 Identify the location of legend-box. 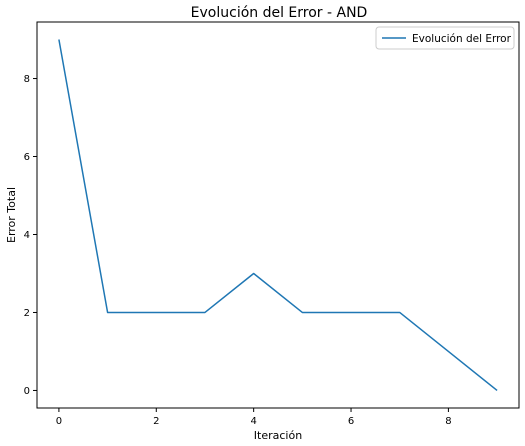
(445, 38).